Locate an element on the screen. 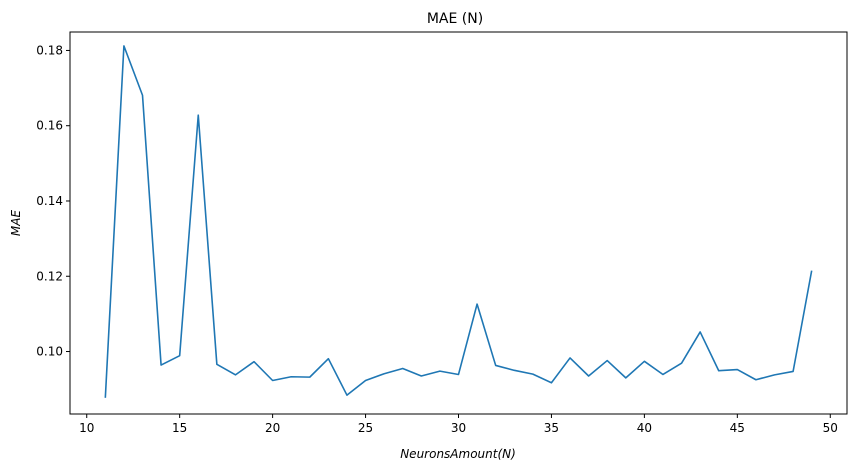 Image resolution: width=855 pixels, height=470 pixels. y-axis-label: MAE is located at coordinates (16, 223).